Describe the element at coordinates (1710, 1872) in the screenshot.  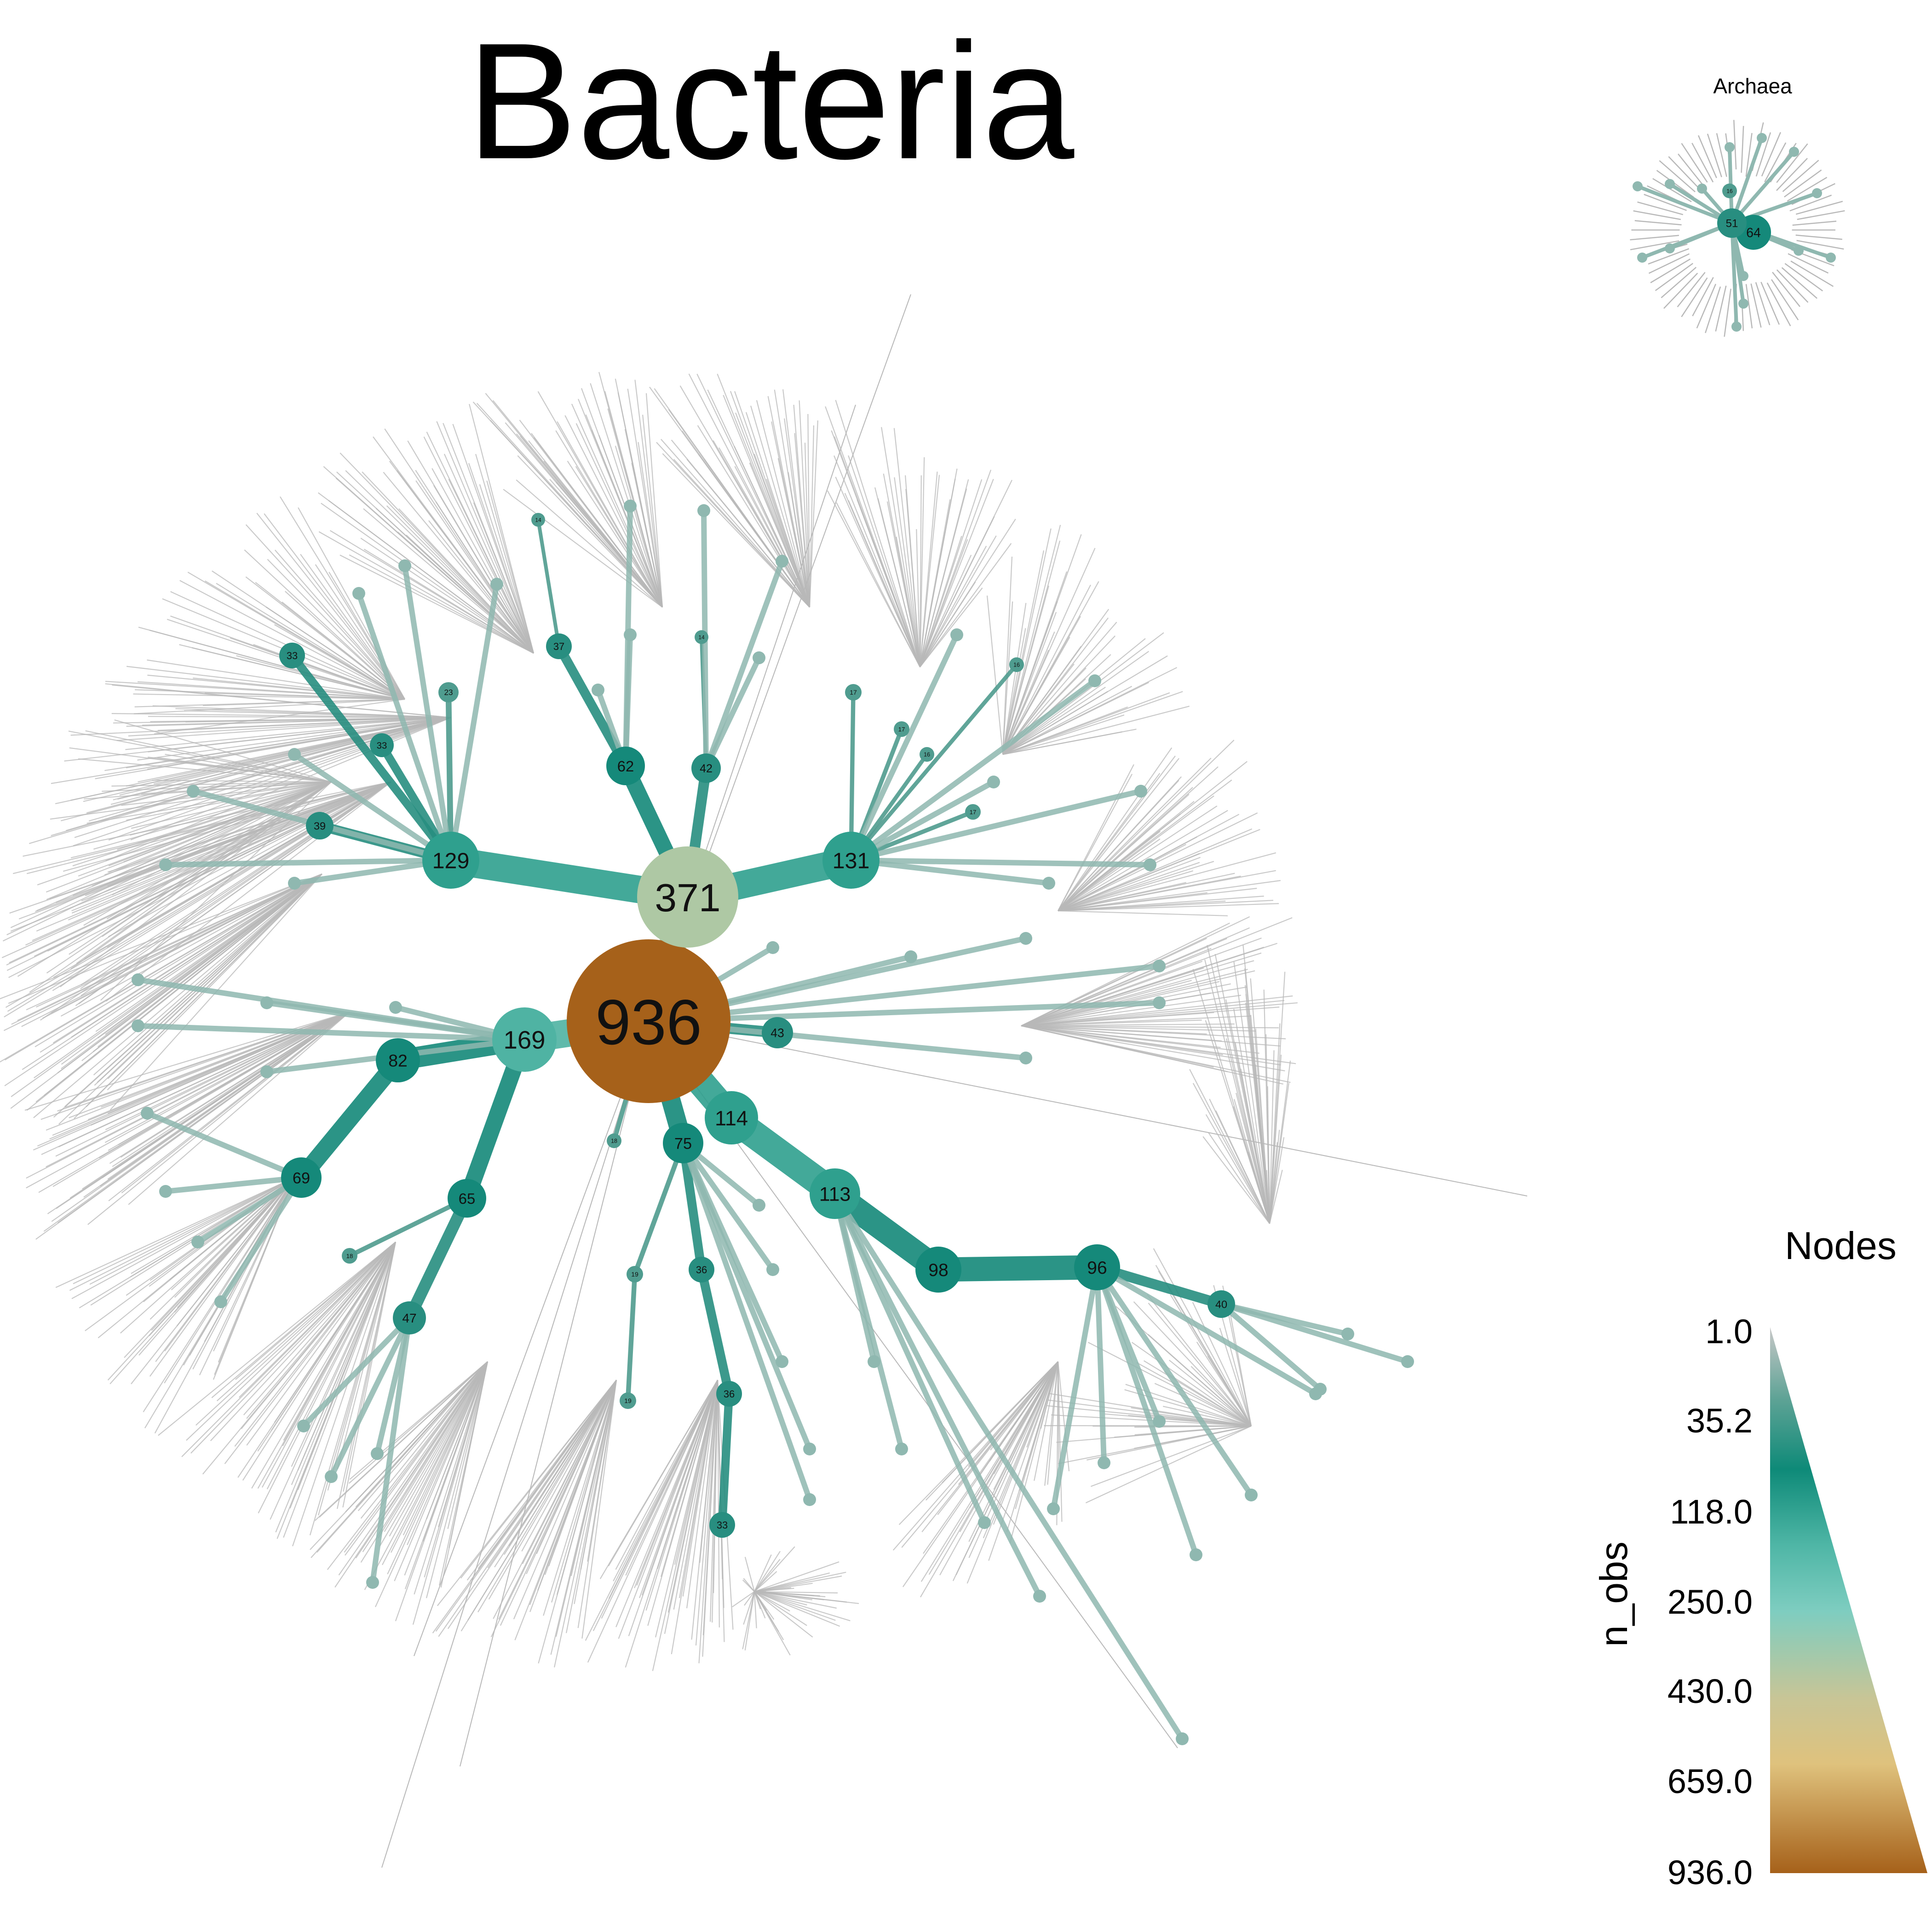
I see `legend-tick-label: 936.0` at that location.